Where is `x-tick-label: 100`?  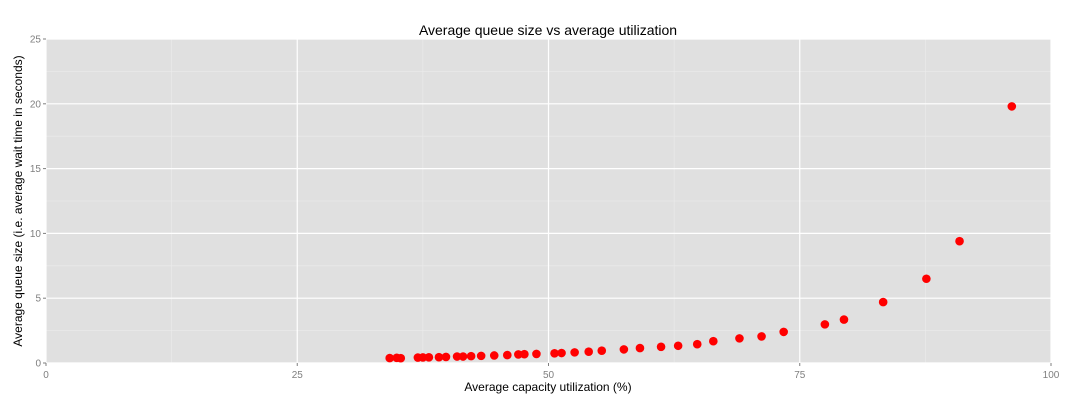 x-tick-label: 100 is located at coordinates (1051, 375).